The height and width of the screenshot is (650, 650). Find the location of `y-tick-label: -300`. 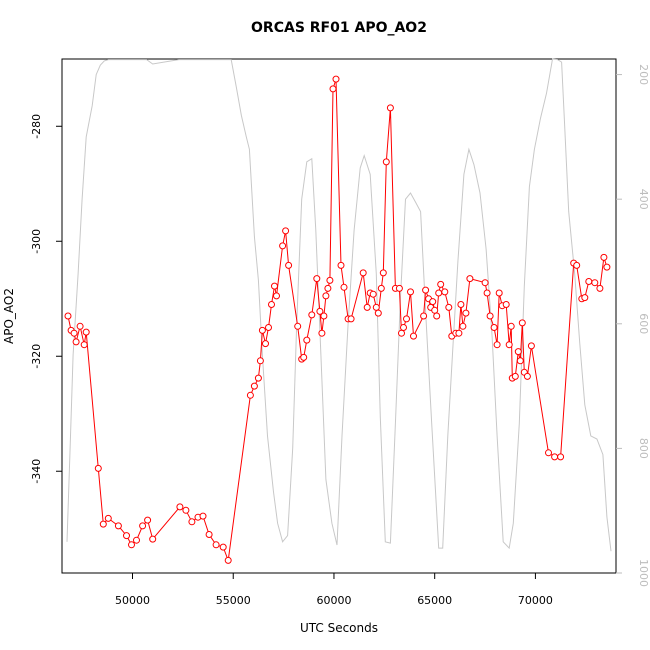

y-tick-label: -300 is located at coordinates (36, 241).